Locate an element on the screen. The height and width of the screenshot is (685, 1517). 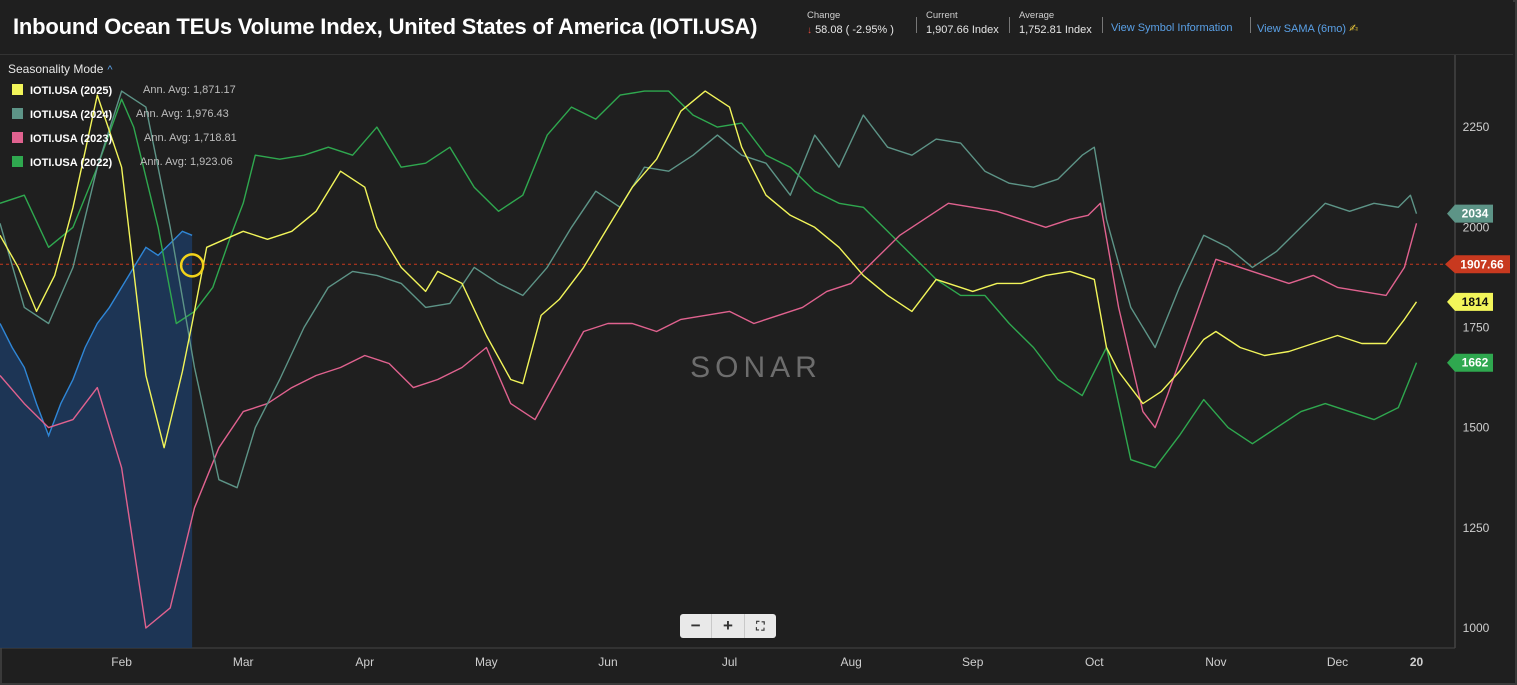
x-tick-label: May is located at coordinates (486, 662).